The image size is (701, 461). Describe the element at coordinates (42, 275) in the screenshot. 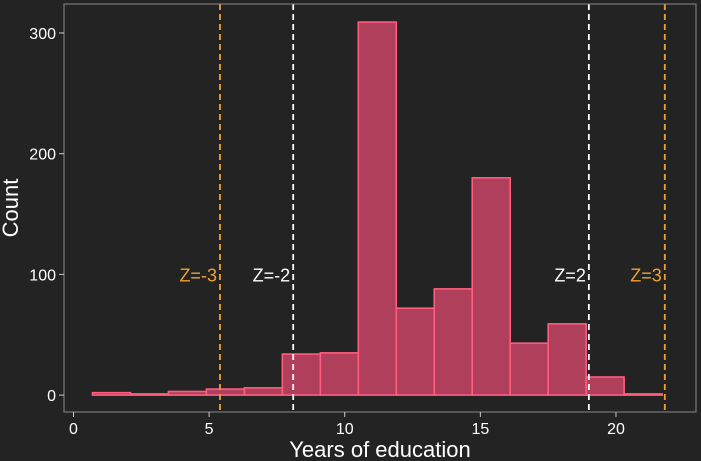

I see `y-tick-label-1: 100` at that location.